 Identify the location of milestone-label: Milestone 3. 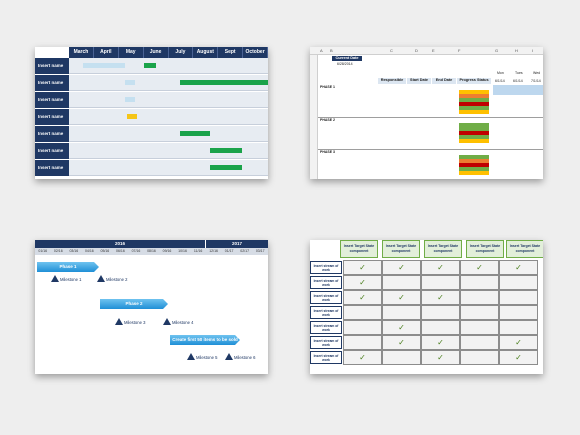
(135, 322).